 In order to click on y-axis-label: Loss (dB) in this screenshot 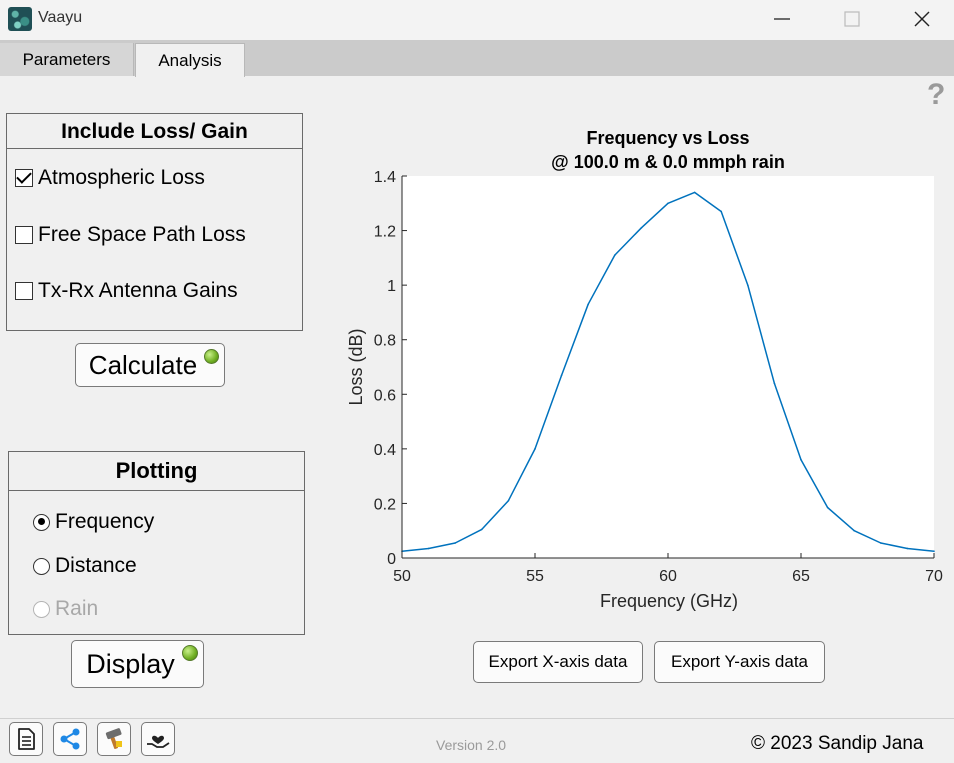, I will do `click(356, 366)`.